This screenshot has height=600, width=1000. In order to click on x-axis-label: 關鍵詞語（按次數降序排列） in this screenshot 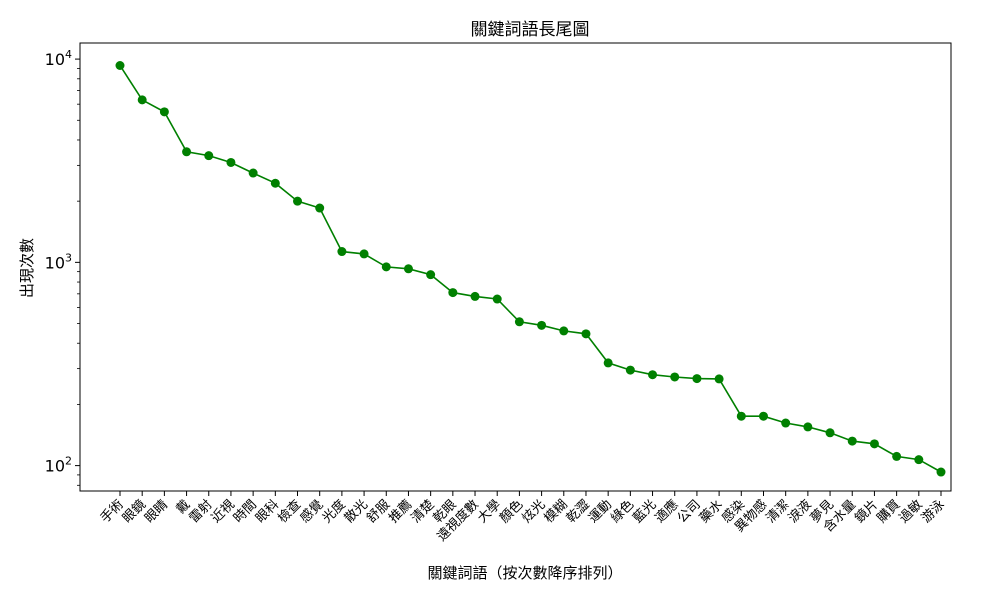, I will do `click(524, 573)`.